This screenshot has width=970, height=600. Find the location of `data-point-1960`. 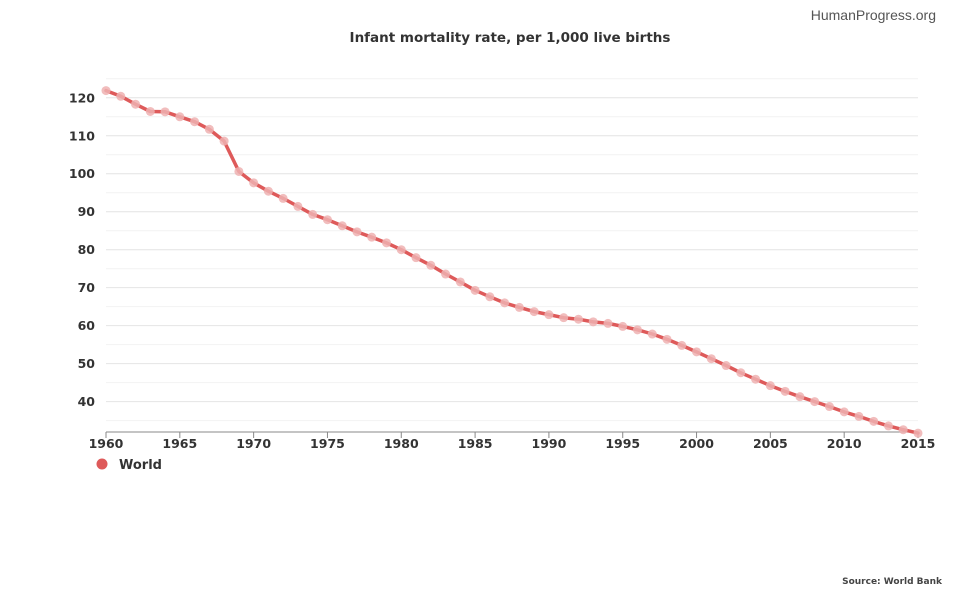

data-point-1960 is located at coordinates (106, 91).